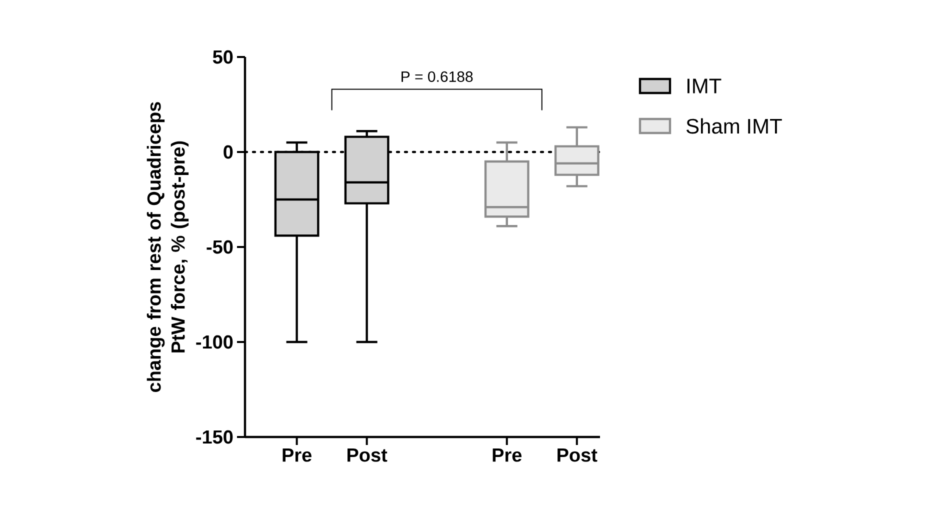 Image resolution: width=938 pixels, height=523 pixels. I want to click on y-tick-label: -50, so click(219, 247).